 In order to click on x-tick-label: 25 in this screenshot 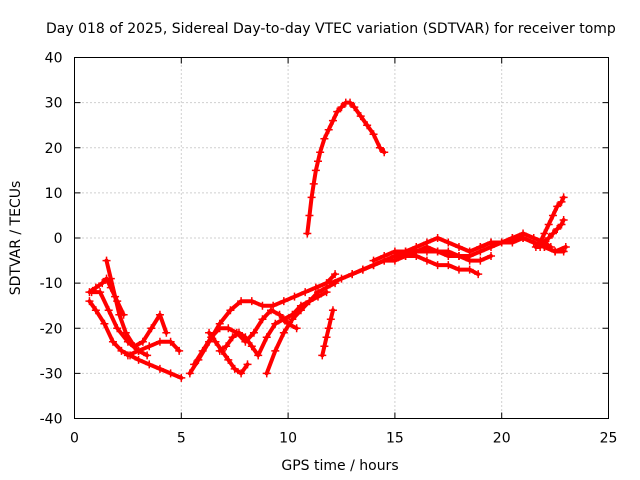, I will do `click(609, 439)`.